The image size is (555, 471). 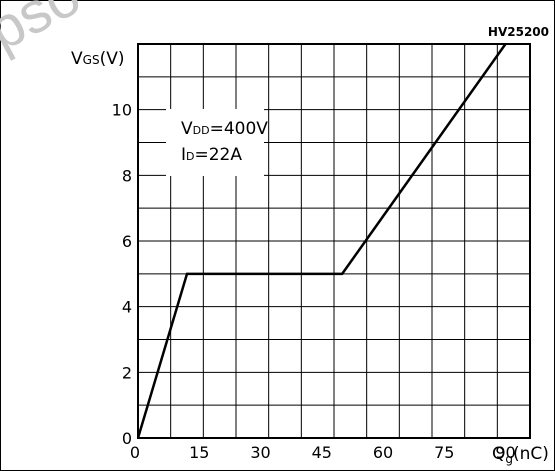 What do you see at coordinates (518, 32) in the screenshot?
I see `part-id-label: HV25200` at bounding box center [518, 32].